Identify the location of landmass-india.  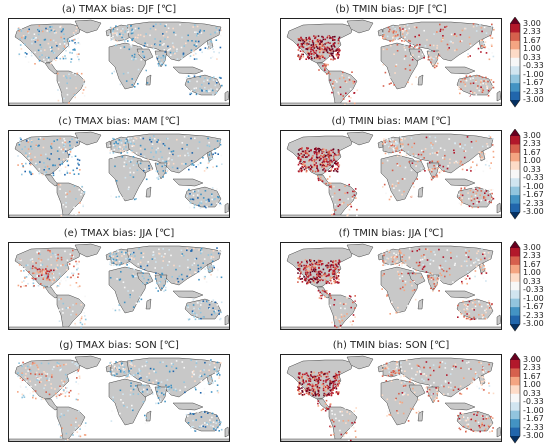
(433, 395).